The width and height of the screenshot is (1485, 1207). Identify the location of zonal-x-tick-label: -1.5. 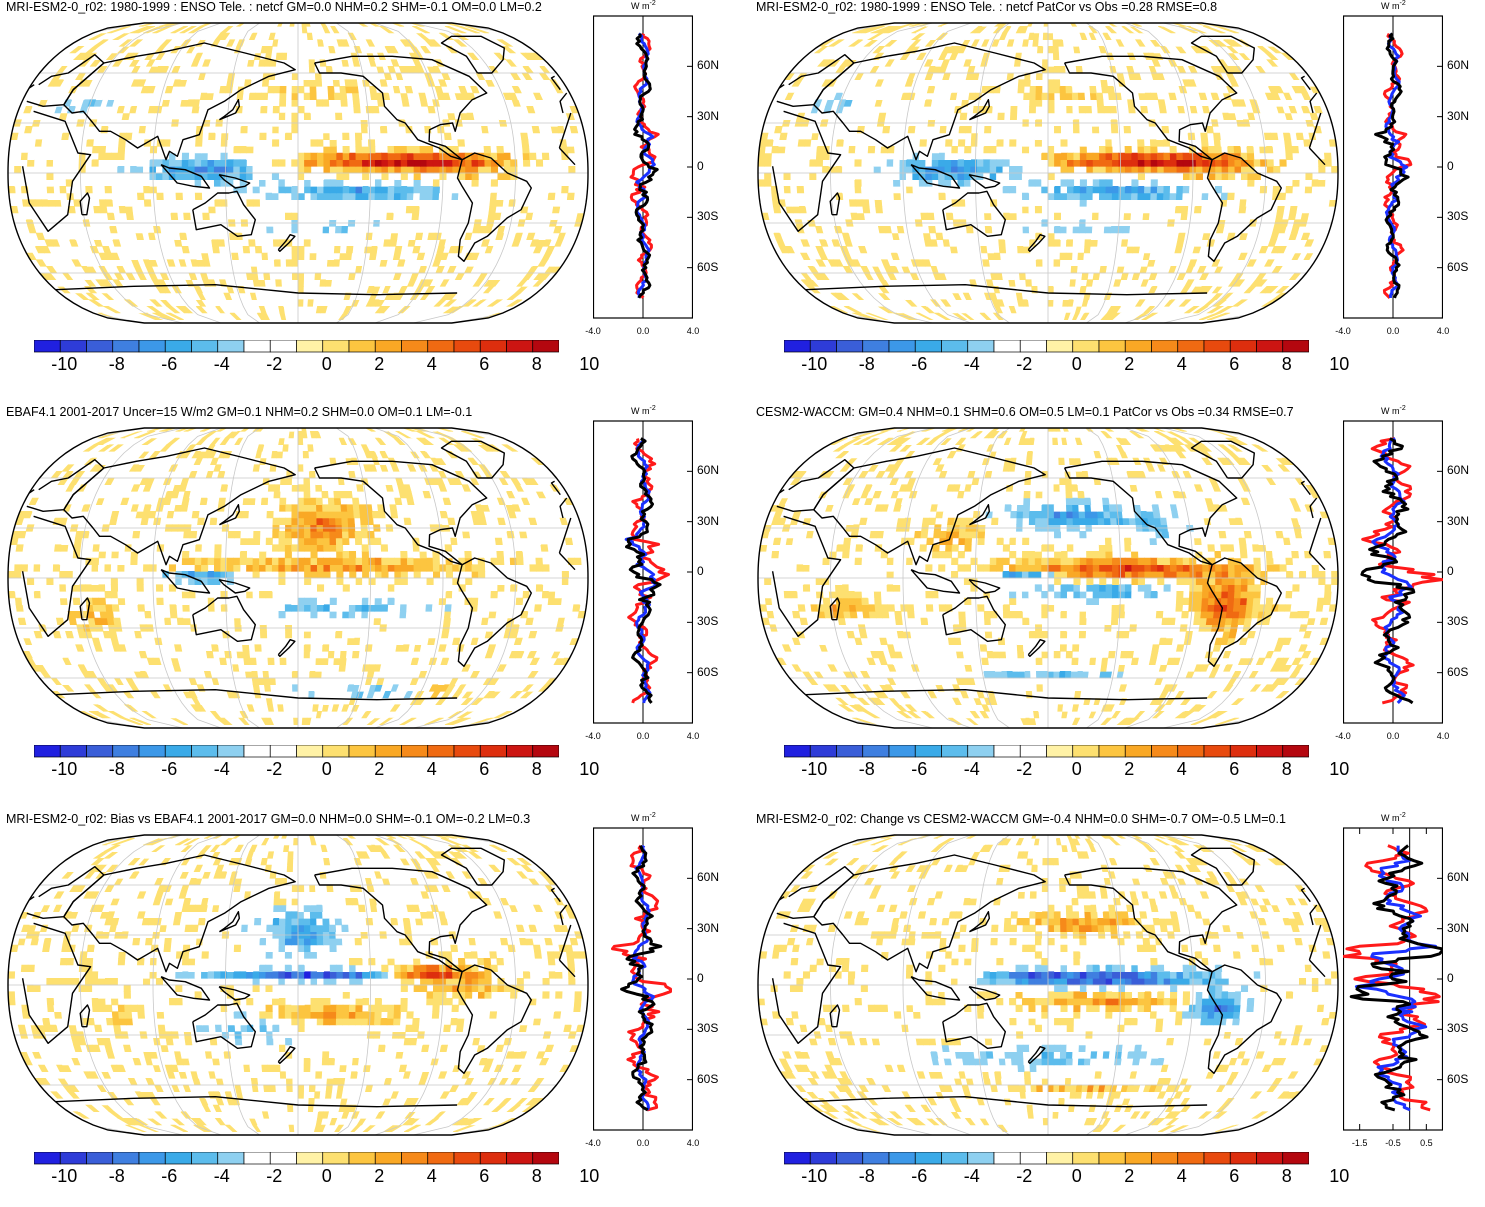
(1360, 1143).